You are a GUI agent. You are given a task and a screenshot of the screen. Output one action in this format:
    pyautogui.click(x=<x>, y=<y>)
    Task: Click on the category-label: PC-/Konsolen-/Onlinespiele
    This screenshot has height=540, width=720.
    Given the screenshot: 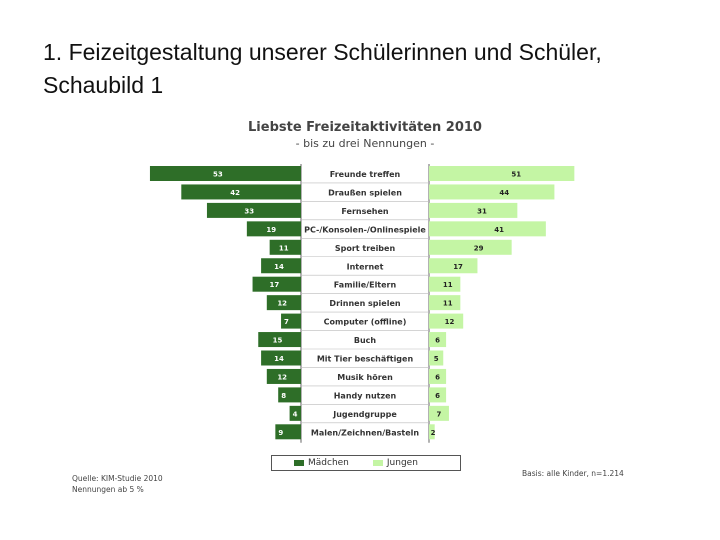 What is the action you would take?
    pyautogui.click(x=365, y=229)
    